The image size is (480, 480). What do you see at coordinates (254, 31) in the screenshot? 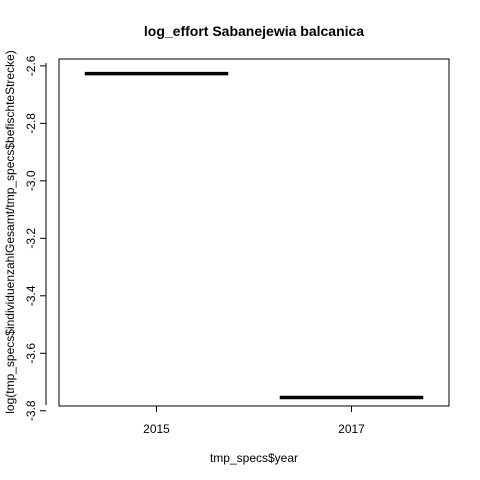
I see `chart-title: log_effort Sabanejewia balcanica` at bounding box center [254, 31].